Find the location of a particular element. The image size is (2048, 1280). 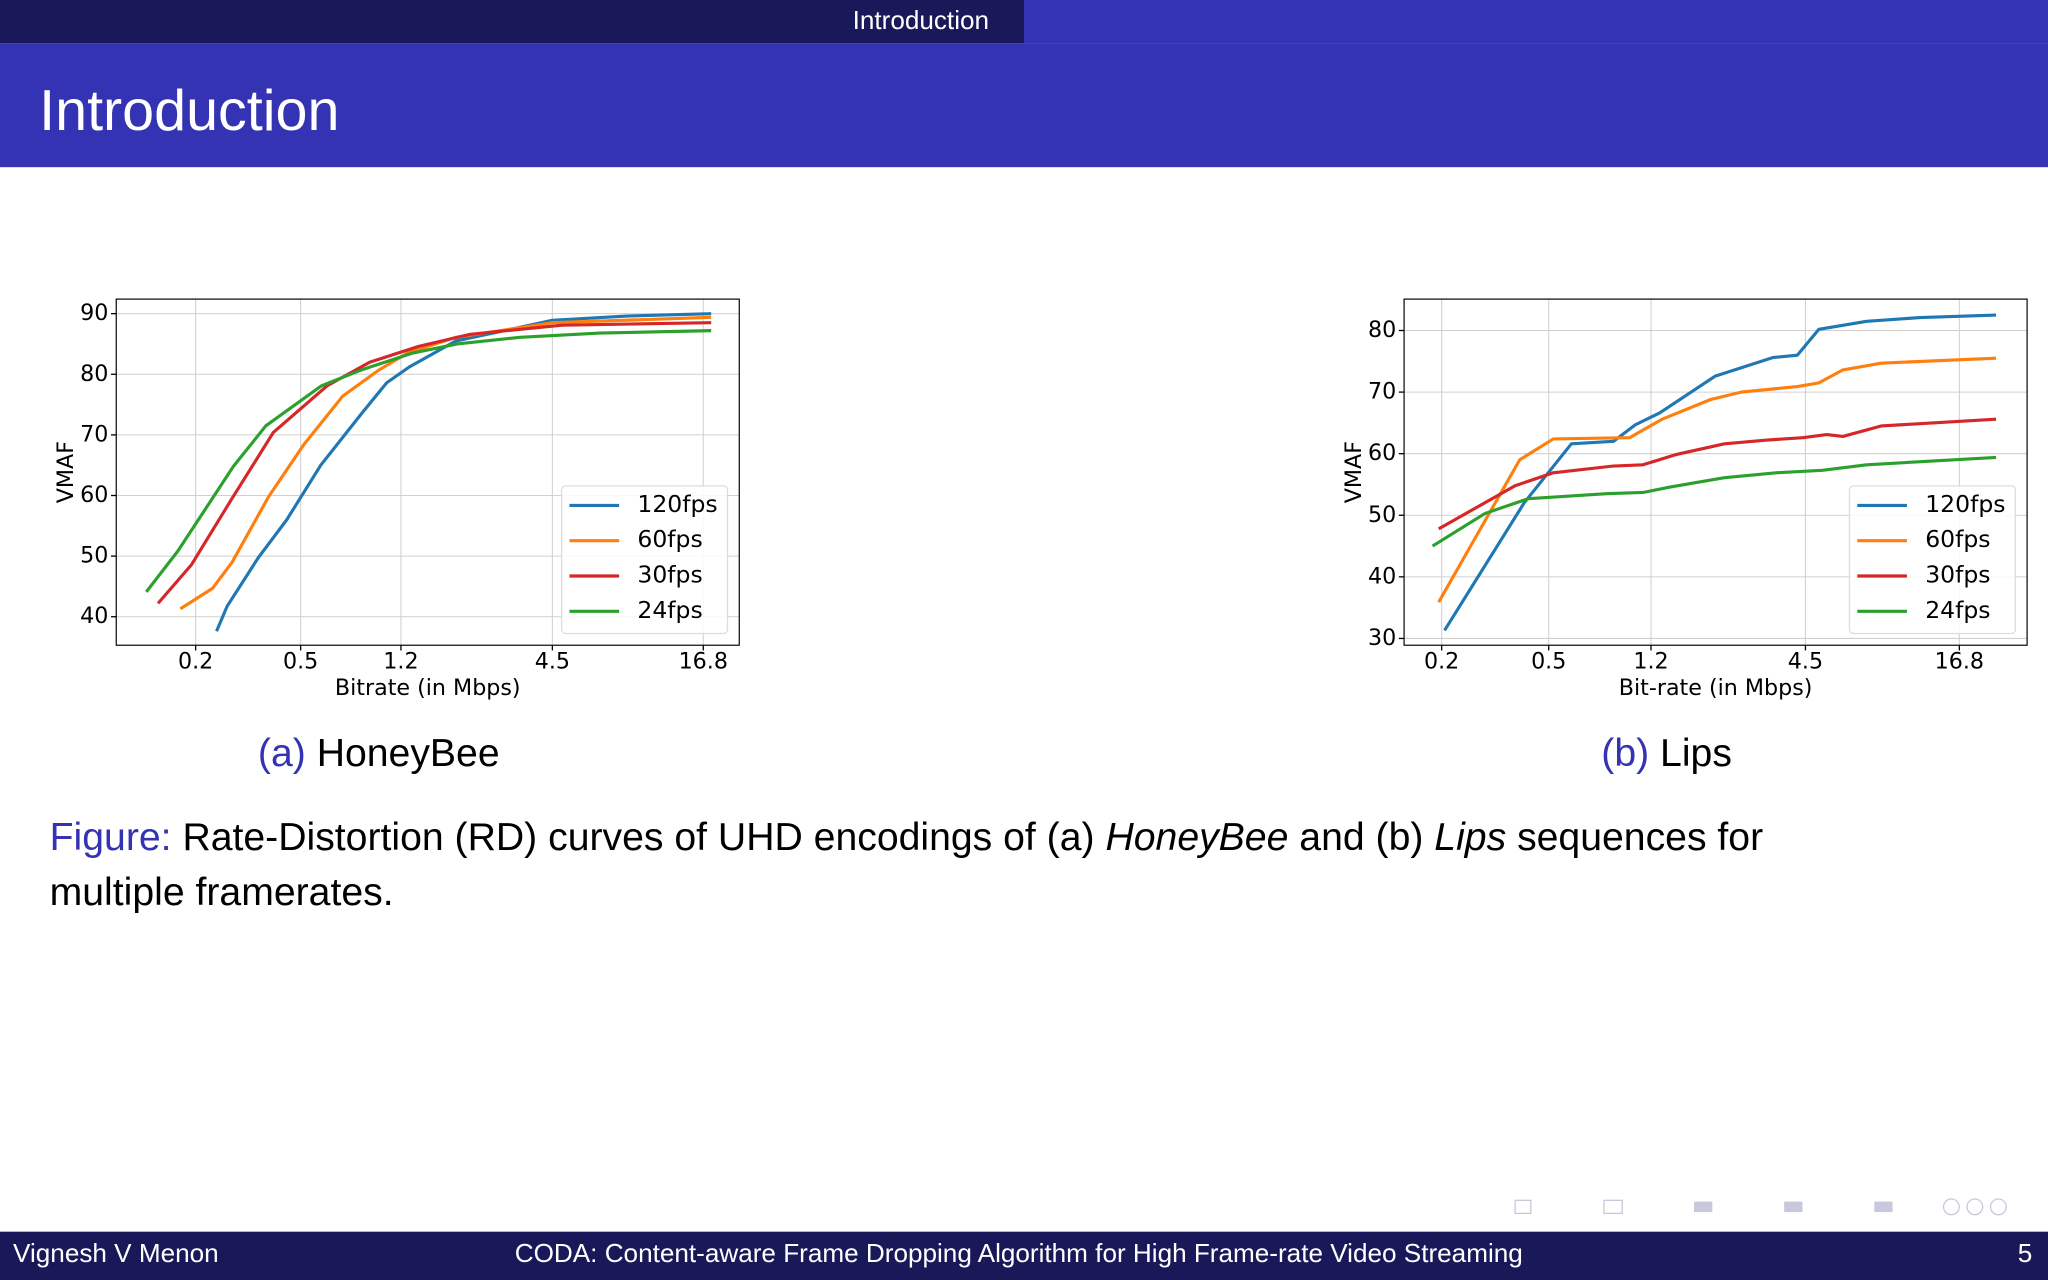

caption-text: and (b) is located at coordinates (1361, 837).